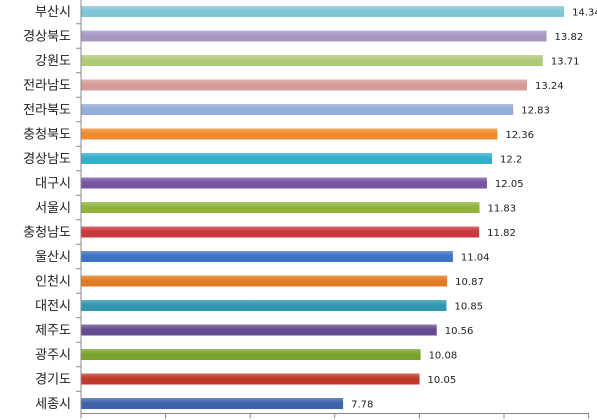 Image resolution: width=597 pixels, height=420 pixels. Describe the element at coordinates (519, 135) in the screenshot. I see `value-label-6: 12.36` at that location.